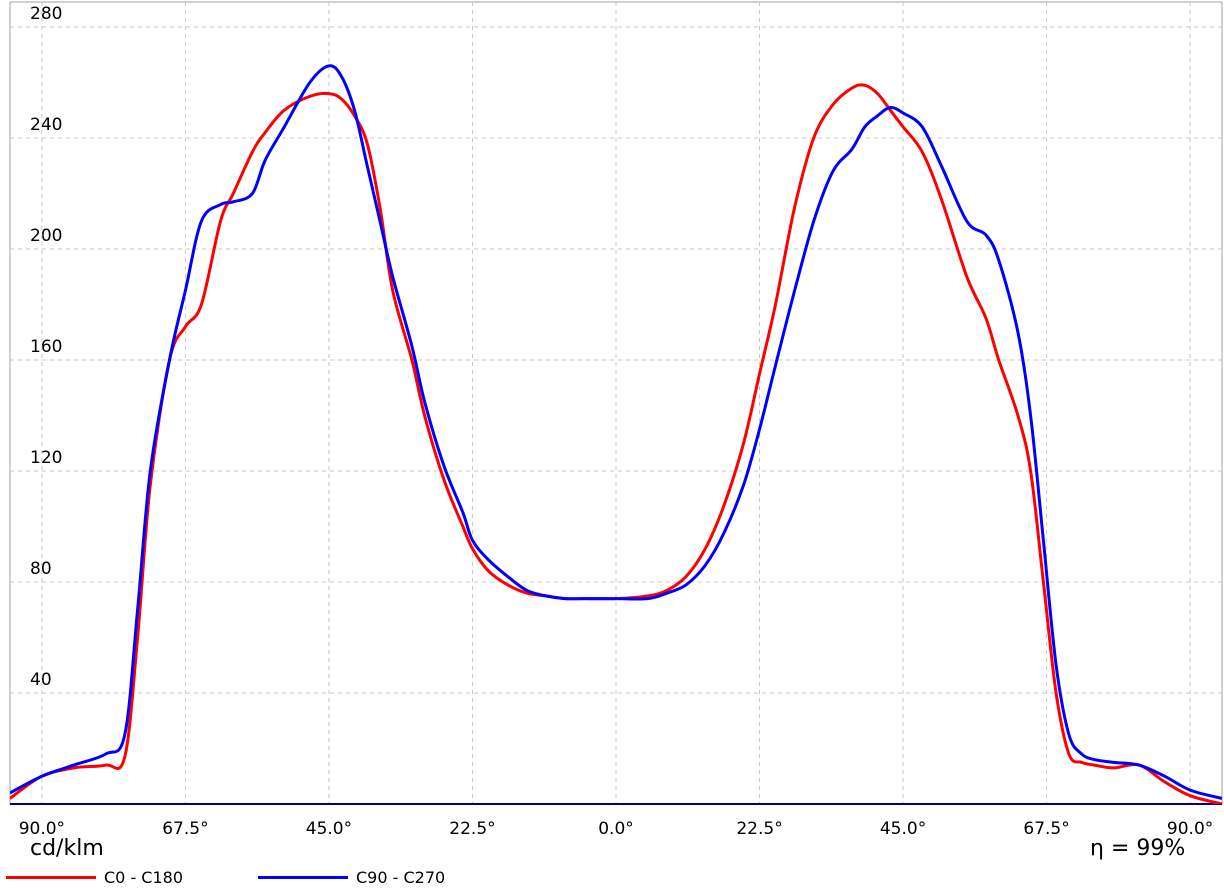 This screenshot has height=892, width=1224. Describe the element at coordinates (41, 680) in the screenshot. I see `y-tick-label: 40` at that location.